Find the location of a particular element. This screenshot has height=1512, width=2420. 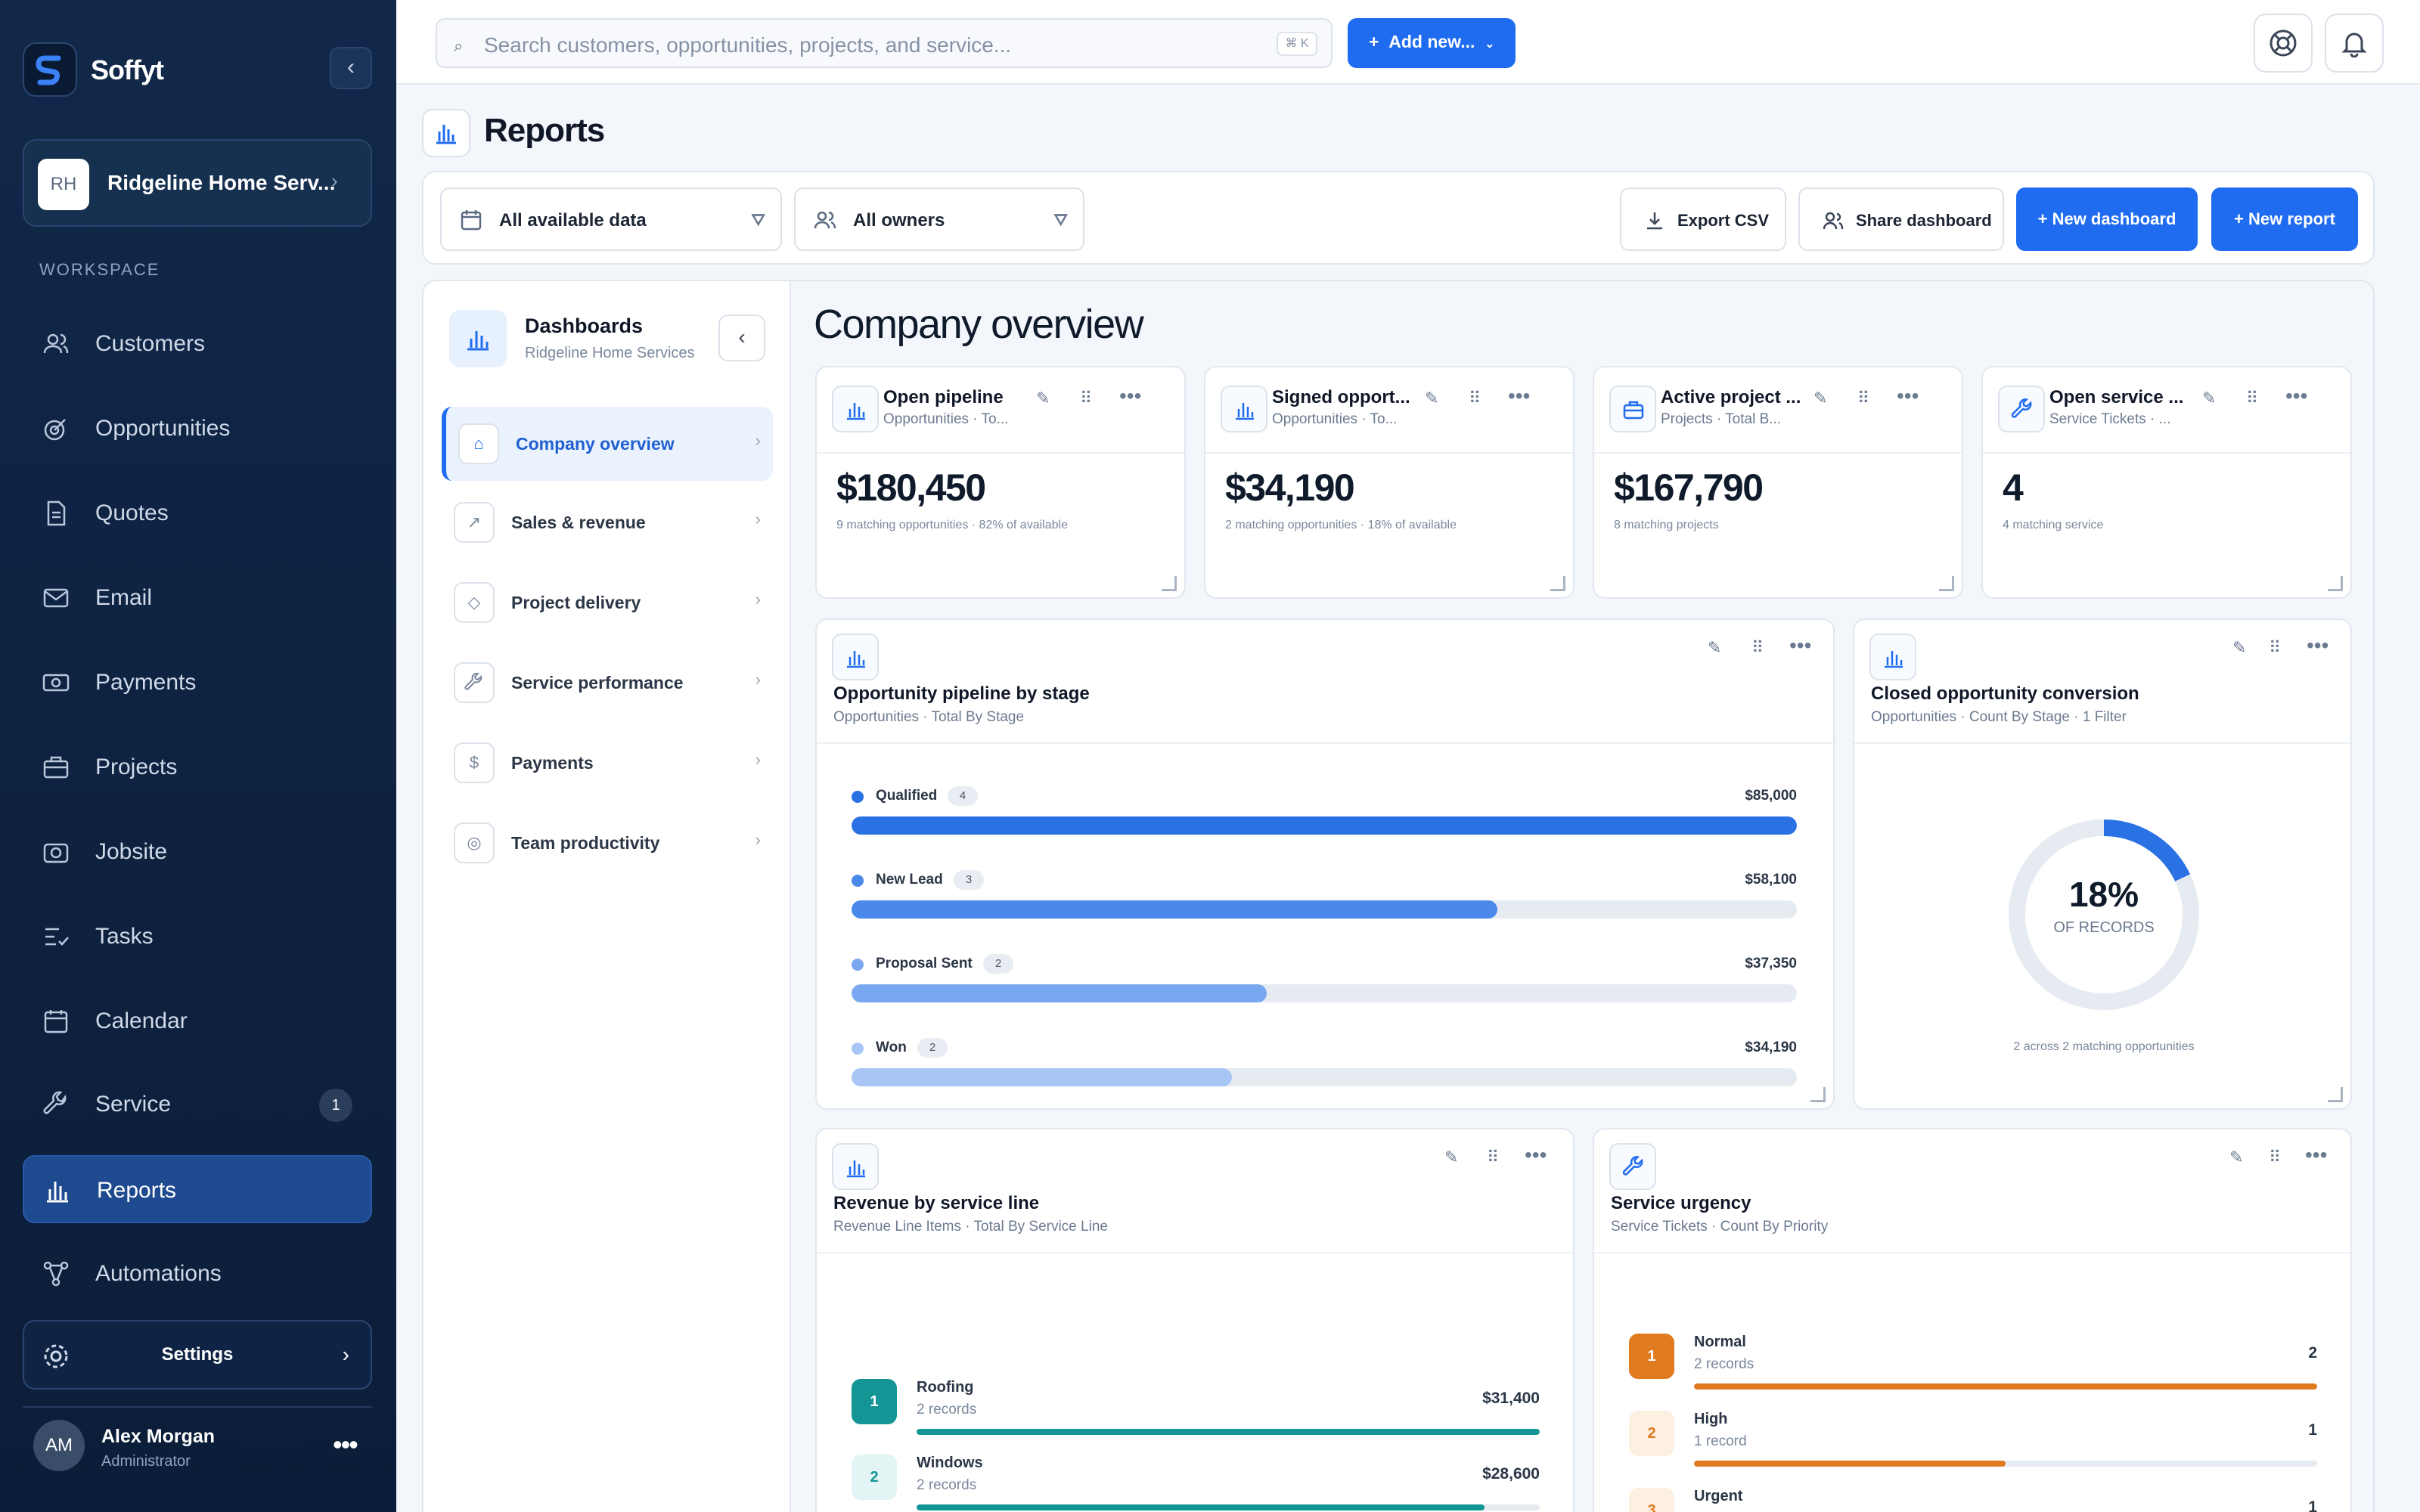

stage-row: New Lead 3 $58,100 is located at coordinates (1324, 905).